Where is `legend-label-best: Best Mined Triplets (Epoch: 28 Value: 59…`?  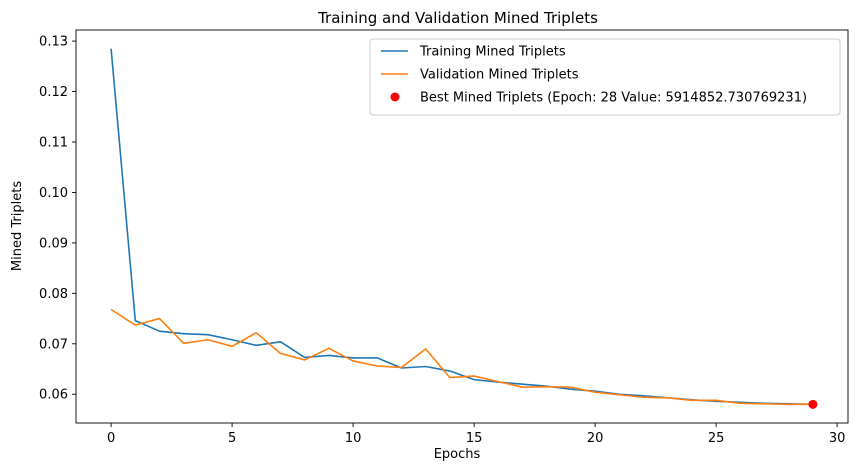
legend-label-best: Best Mined Triplets (Epoch: 28 Value: 59… is located at coordinates (613, 98).